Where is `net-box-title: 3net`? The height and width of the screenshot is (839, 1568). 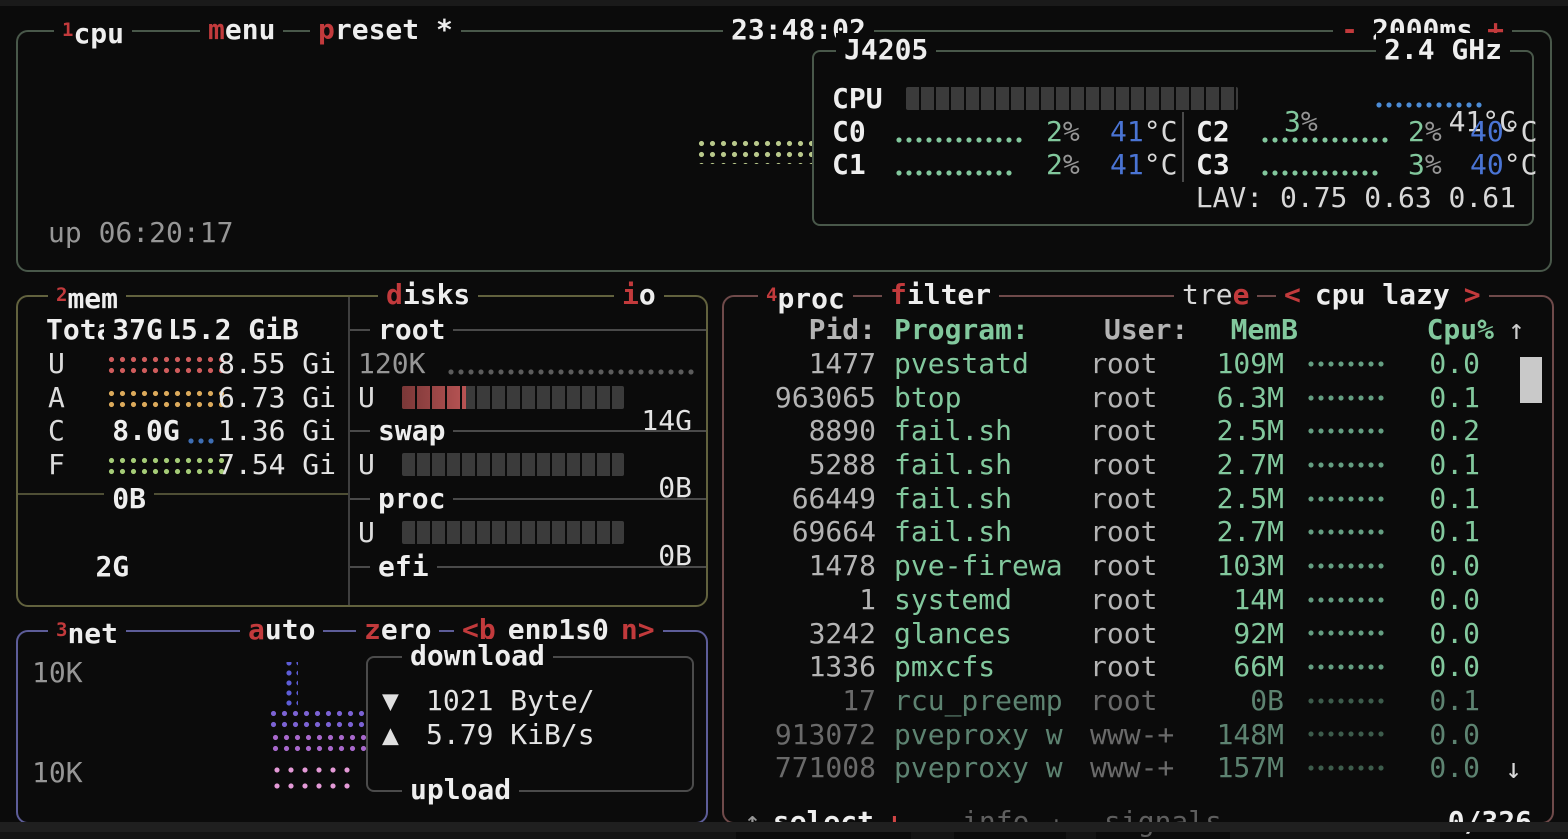 net-box-title: 3net is located at coordinates (87, 630).